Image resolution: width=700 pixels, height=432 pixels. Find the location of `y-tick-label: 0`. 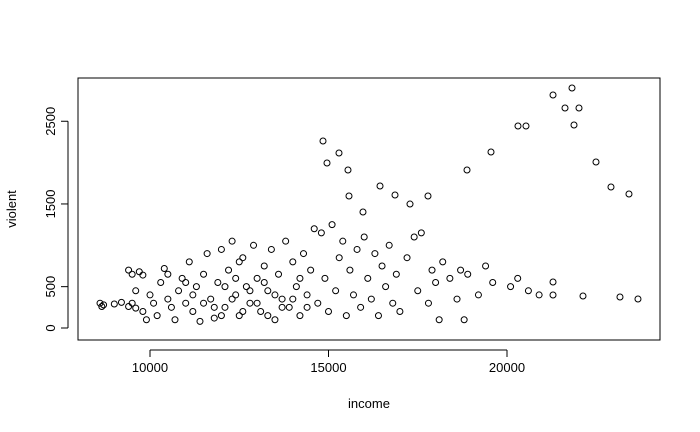

y-tick-label: 0 is located at coordinates (50, 327).